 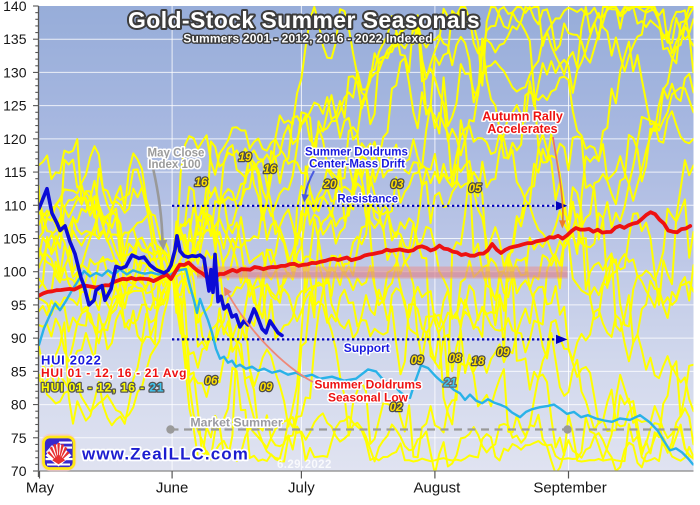 What do you see at coordinates (211, 382) in the screenshot?
I see `svg-text: 06` at bounding box center [211, 382].